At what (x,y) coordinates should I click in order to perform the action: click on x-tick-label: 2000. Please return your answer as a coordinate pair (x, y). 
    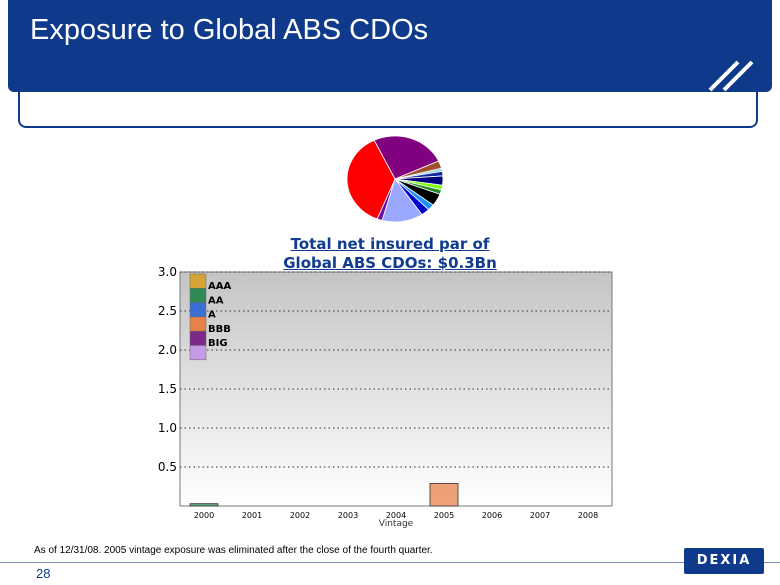
    Looking at the image, I should click on (204, 515).